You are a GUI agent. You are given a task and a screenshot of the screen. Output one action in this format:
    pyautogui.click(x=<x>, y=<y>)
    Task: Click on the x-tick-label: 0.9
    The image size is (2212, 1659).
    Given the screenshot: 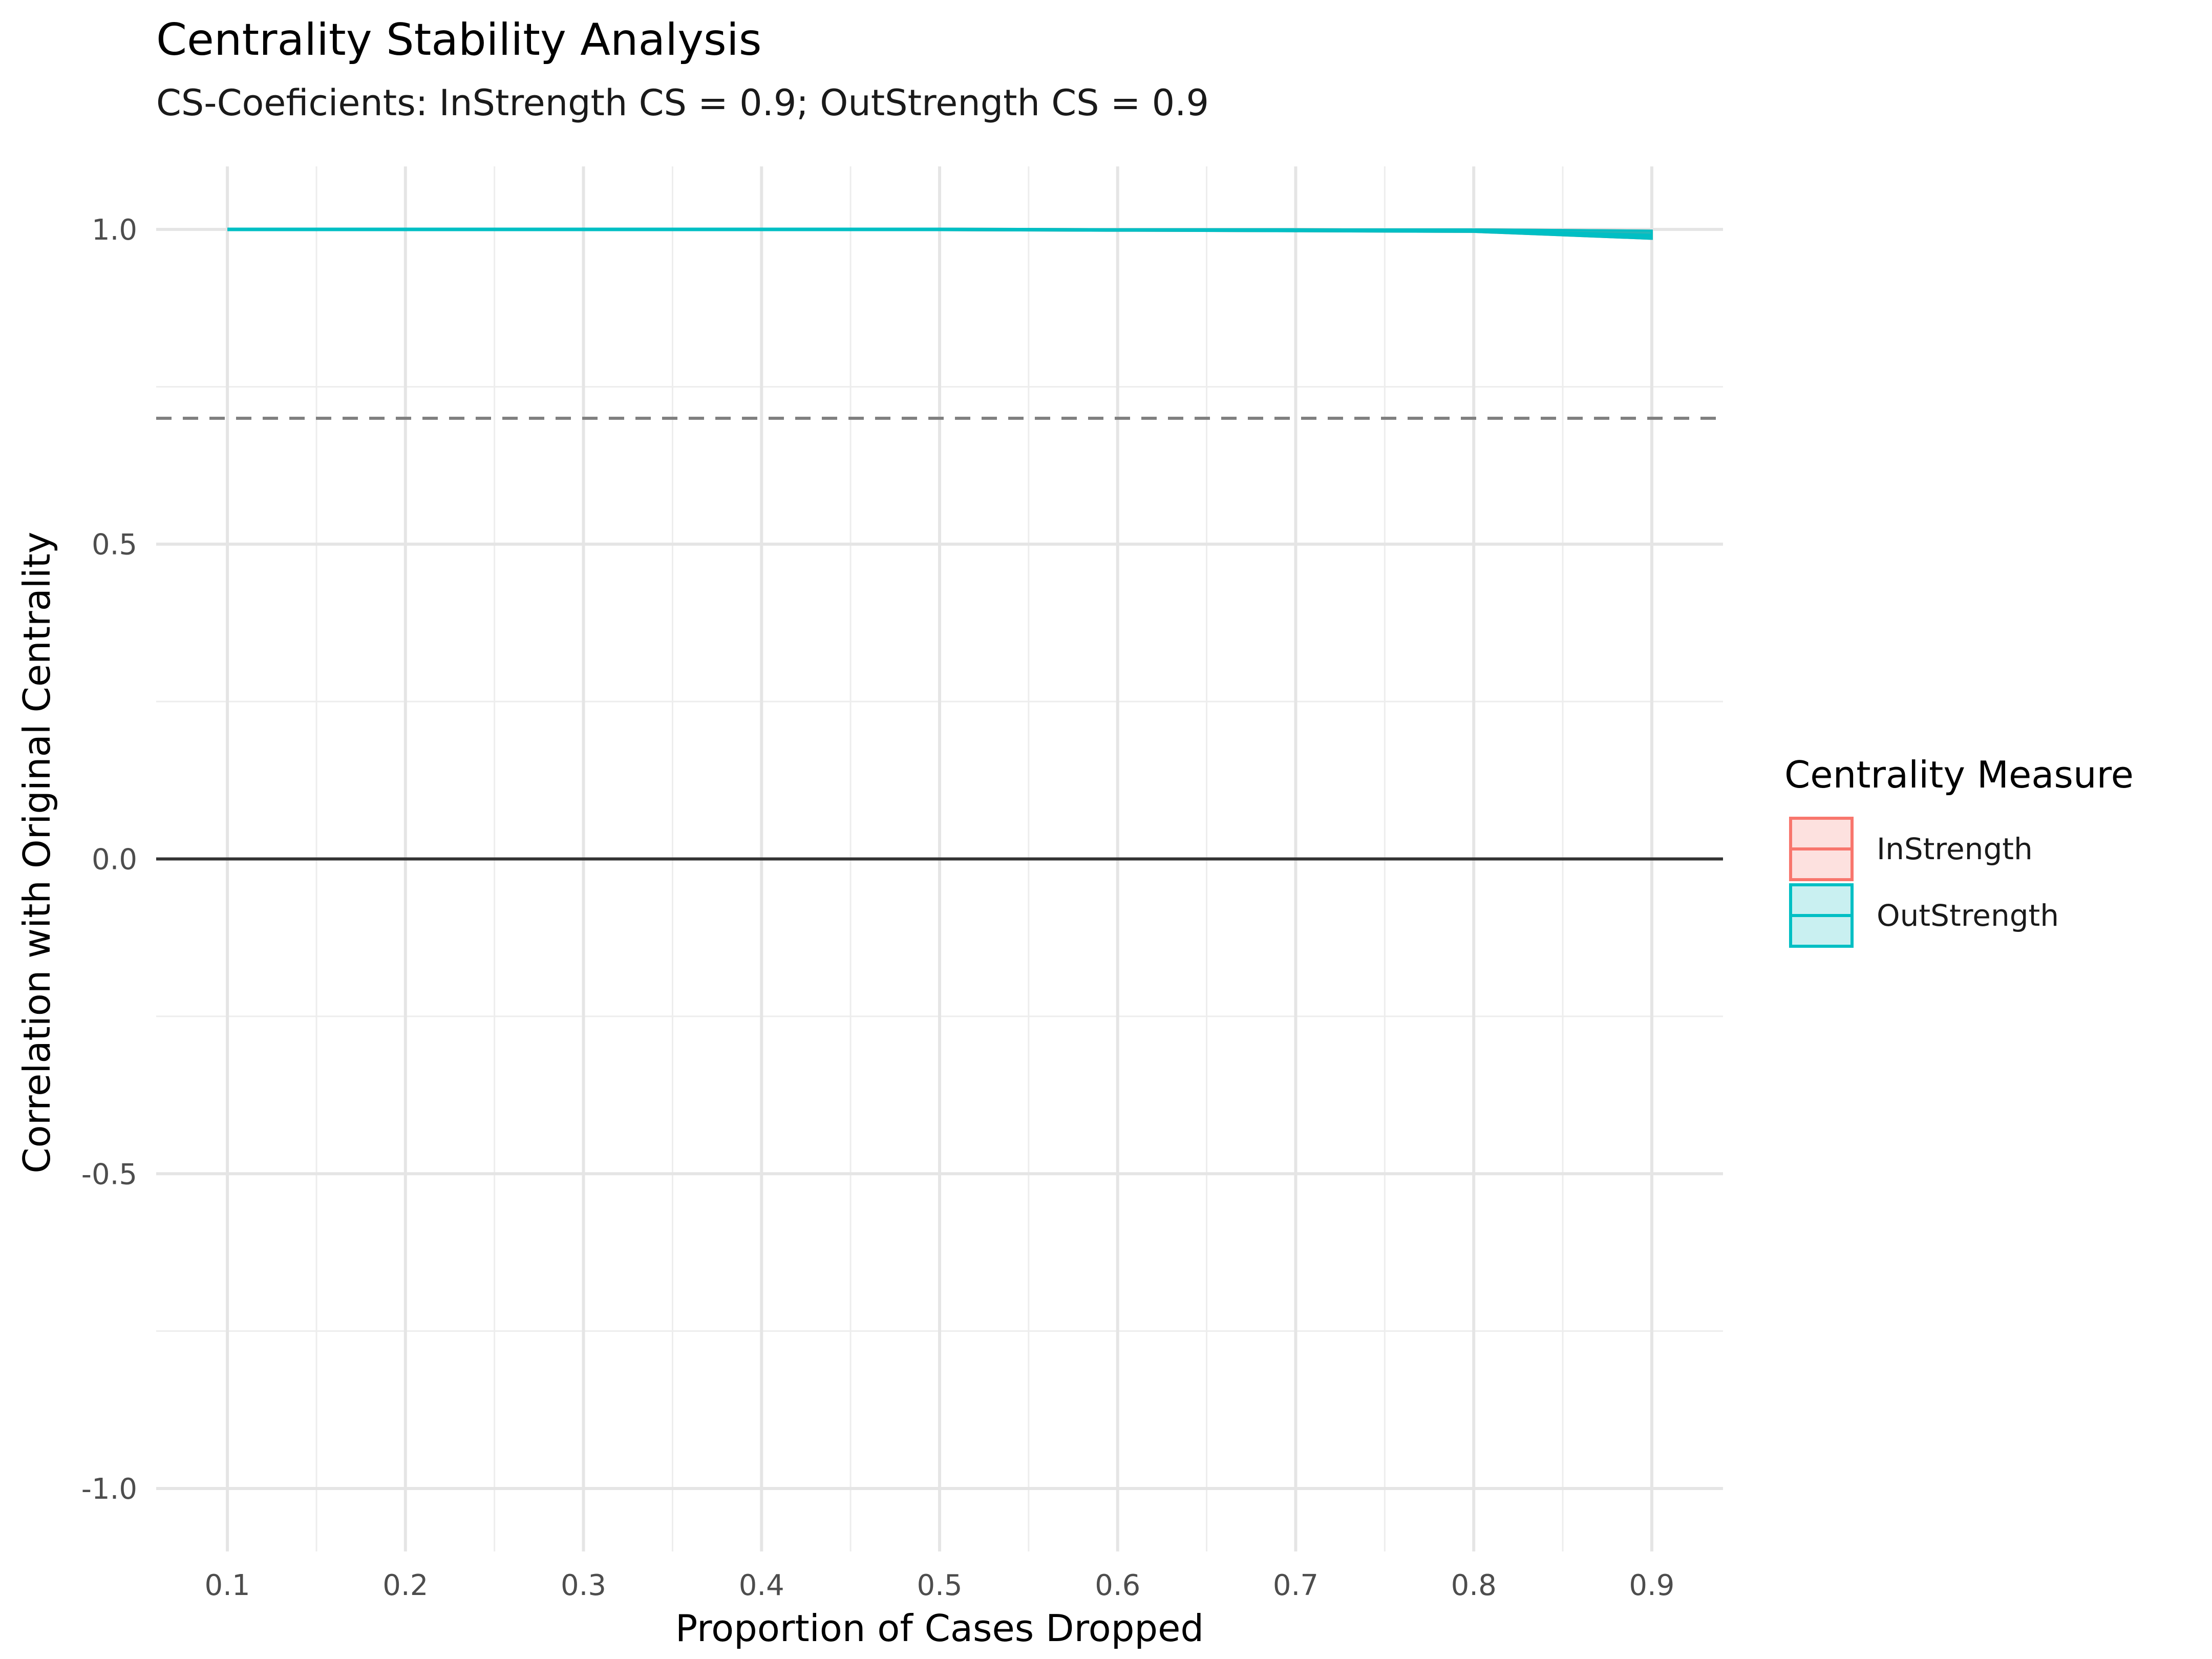 What is the action you would take?
    pyautogui.click(x=1652, y=1586)
    